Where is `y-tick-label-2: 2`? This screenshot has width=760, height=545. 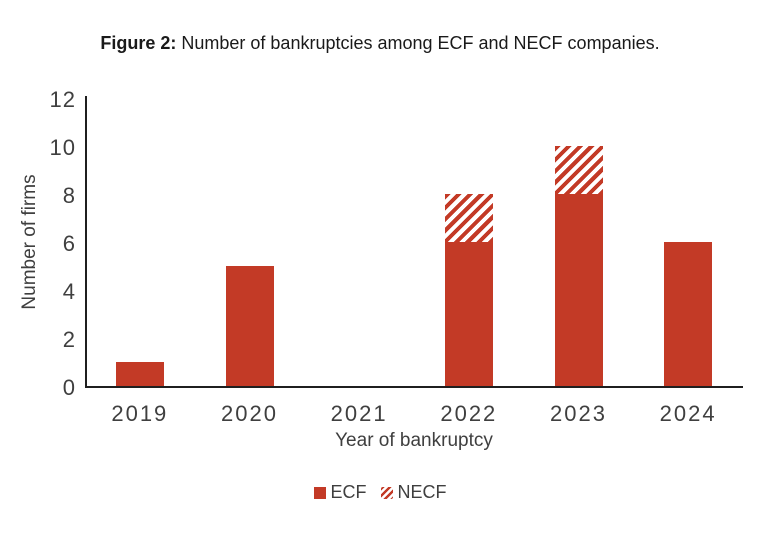 y-tick-label-2: 2 is located at coordinates (69, 339).